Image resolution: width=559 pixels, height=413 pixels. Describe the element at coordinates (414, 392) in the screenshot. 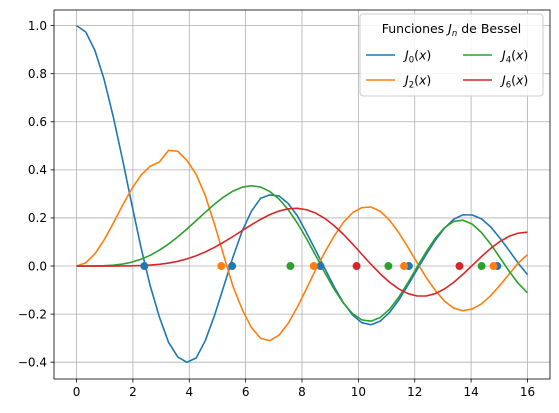

I see `x-tick-label: 12` at that location.